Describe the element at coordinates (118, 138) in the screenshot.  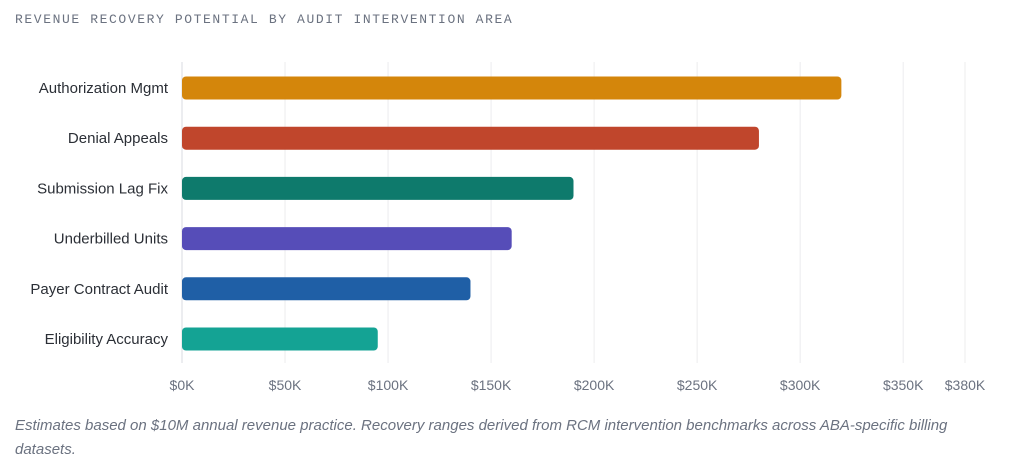
I see `category-label: Denial Appeals` at that location.